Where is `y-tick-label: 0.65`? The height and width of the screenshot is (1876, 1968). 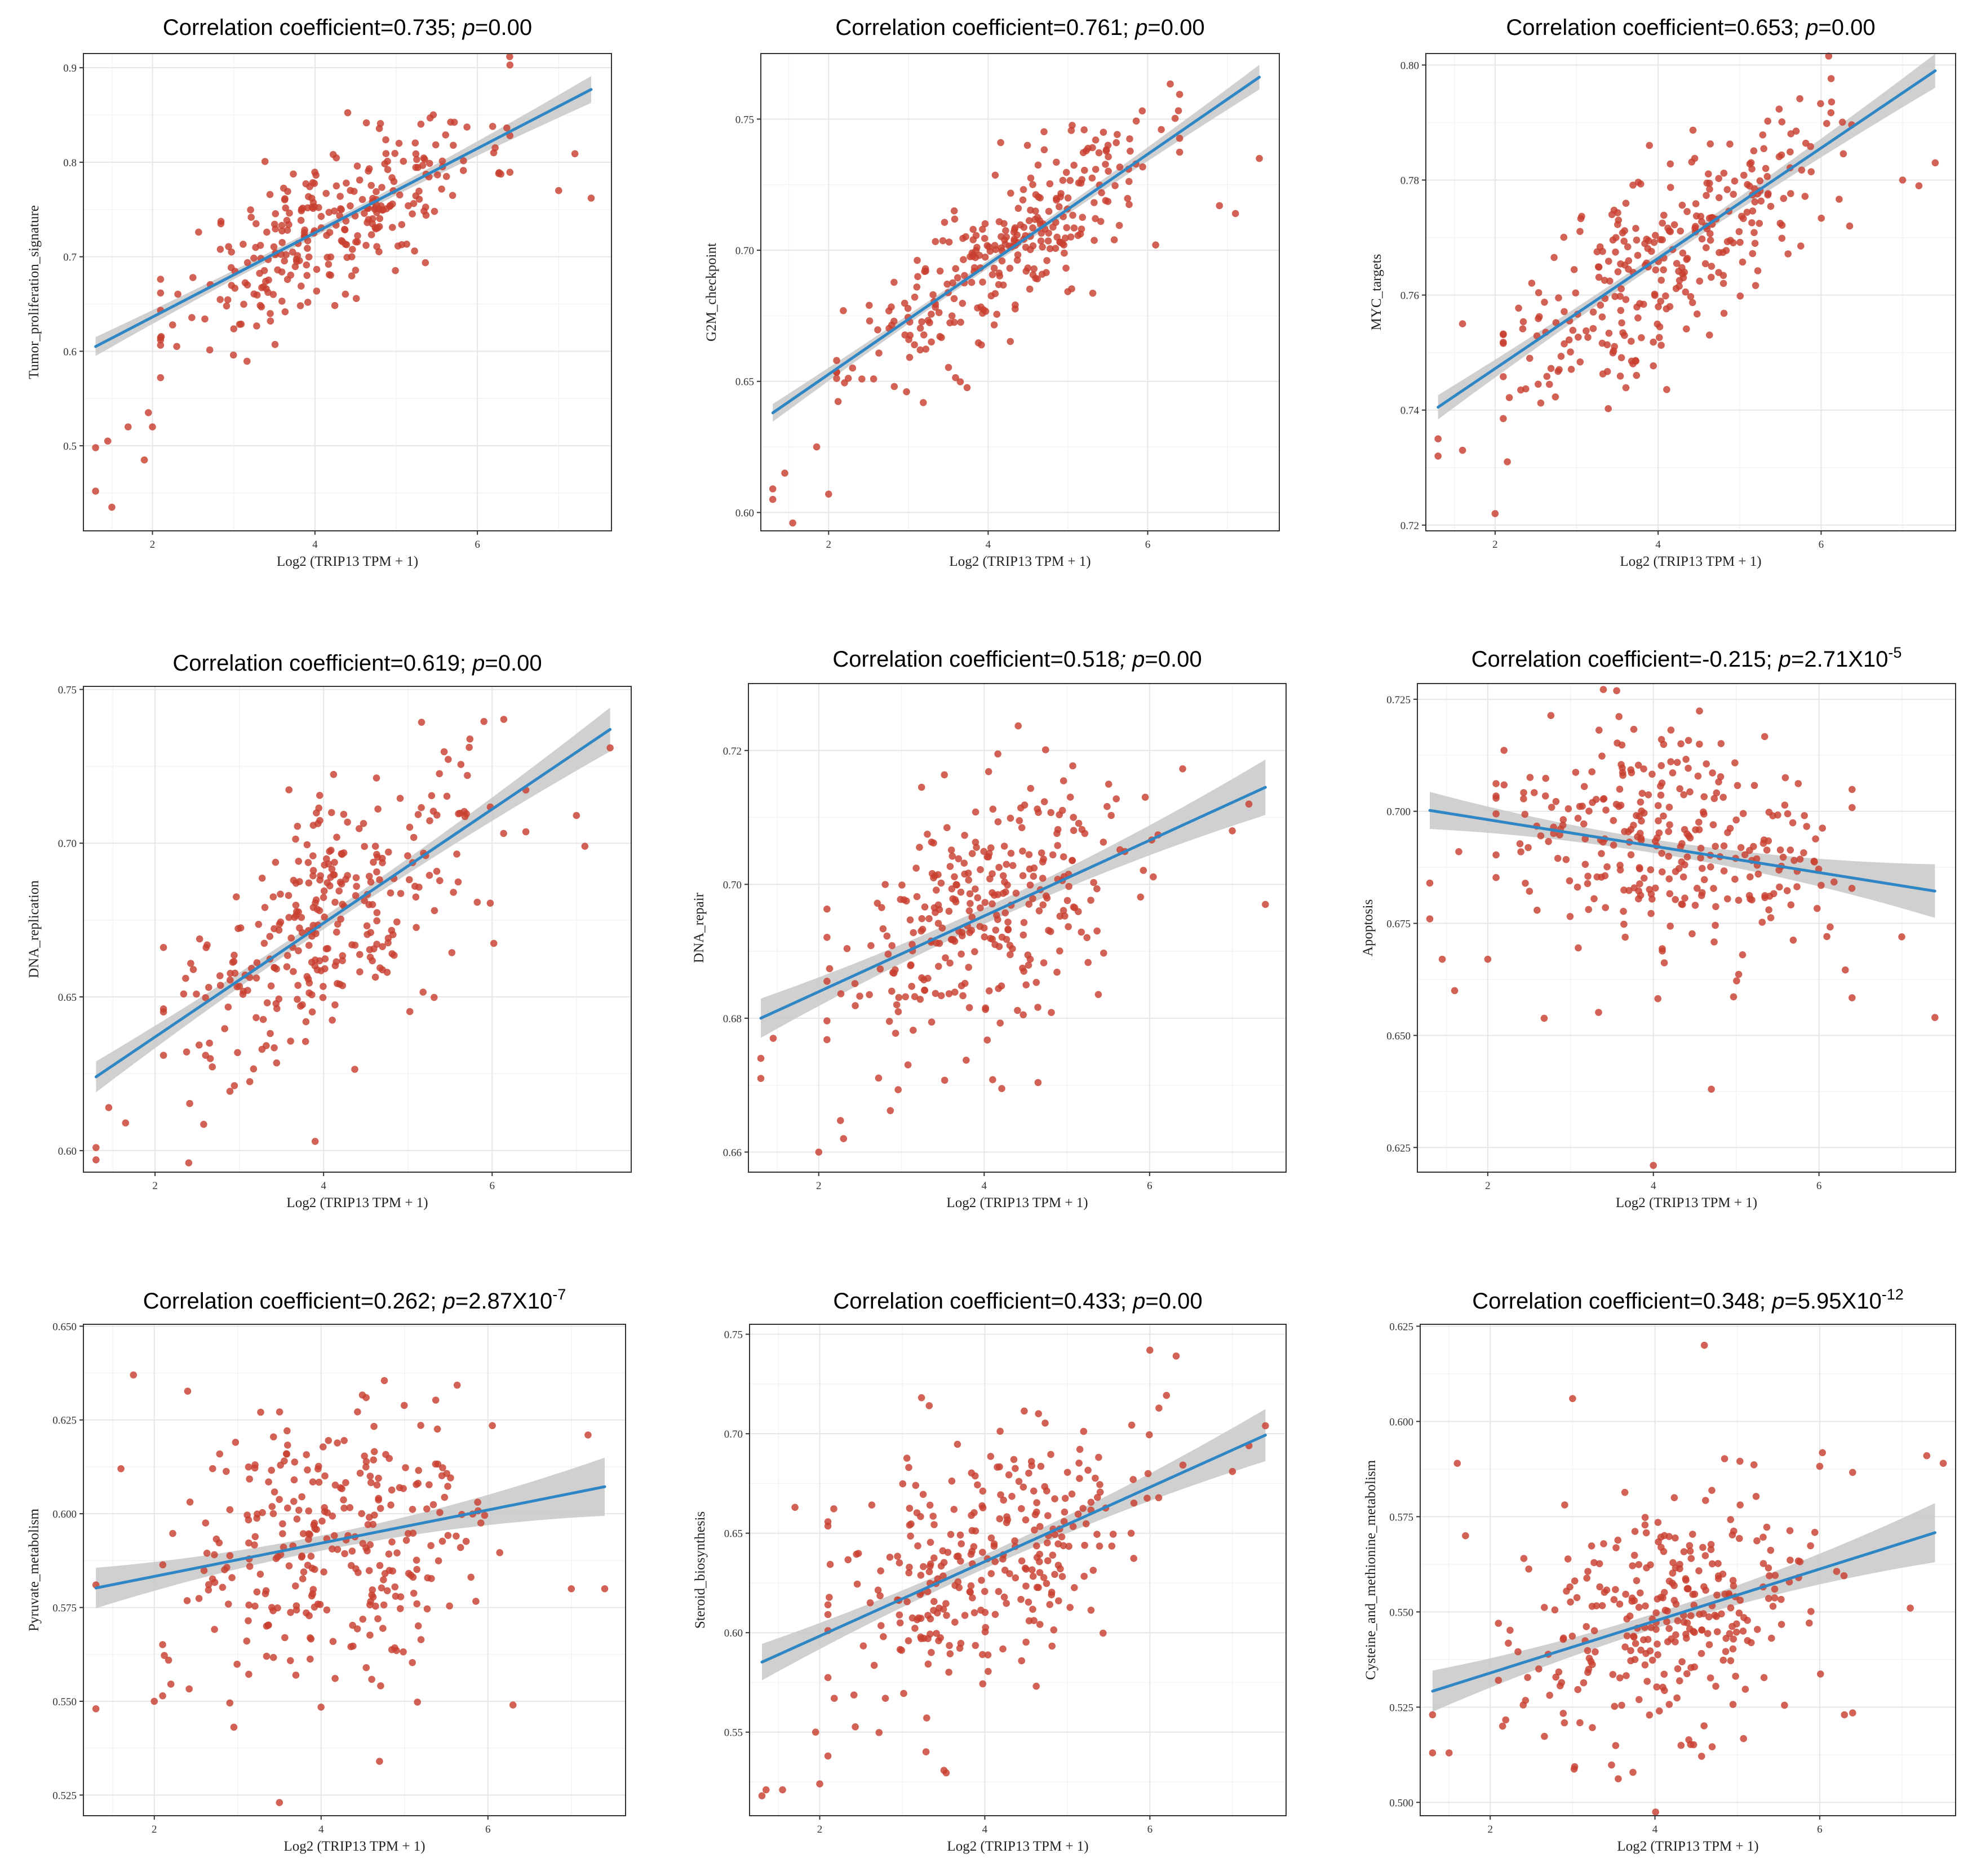
y-tick-label: 0.65 is located at coordinates (67, 998).